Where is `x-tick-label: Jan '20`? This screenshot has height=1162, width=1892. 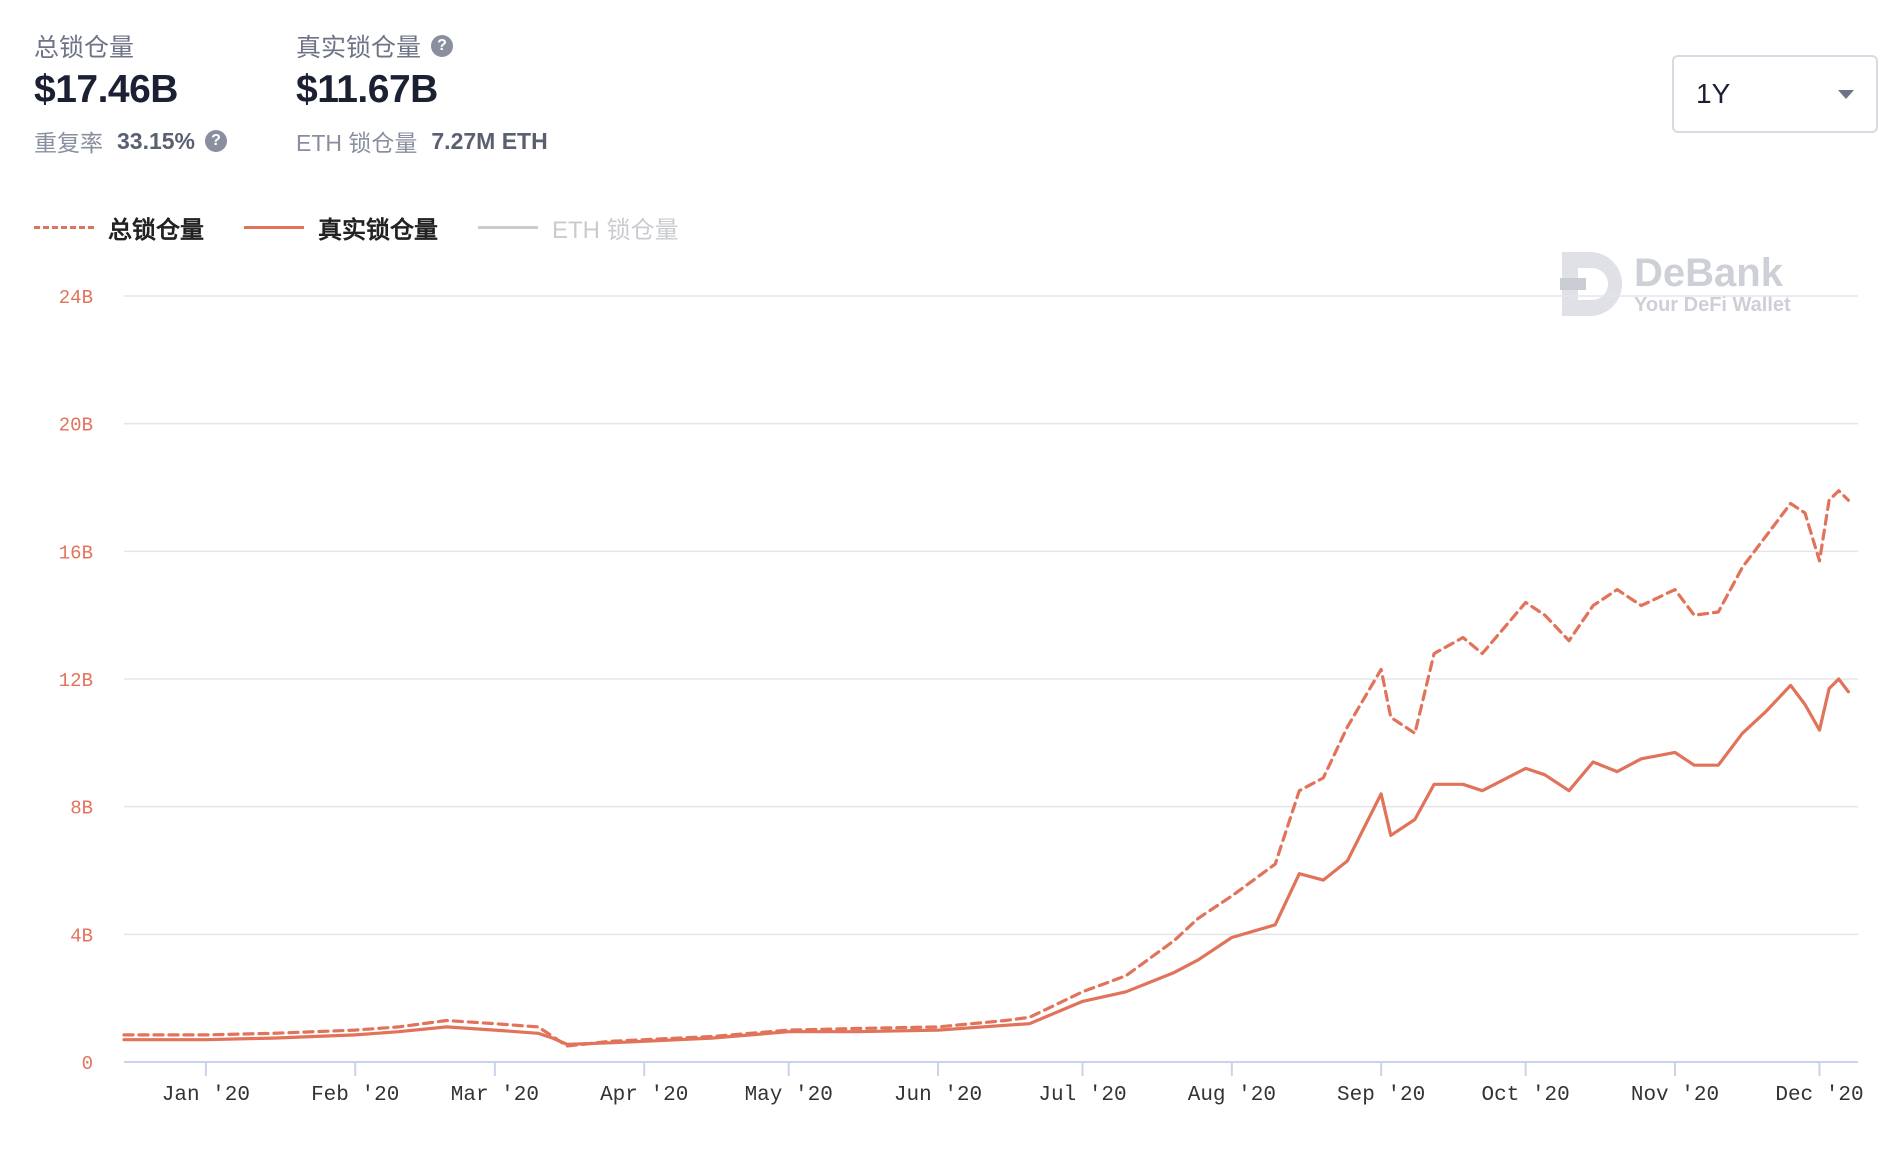 x-tick-label: Jan '20 is located at coordinates (206, 1095).